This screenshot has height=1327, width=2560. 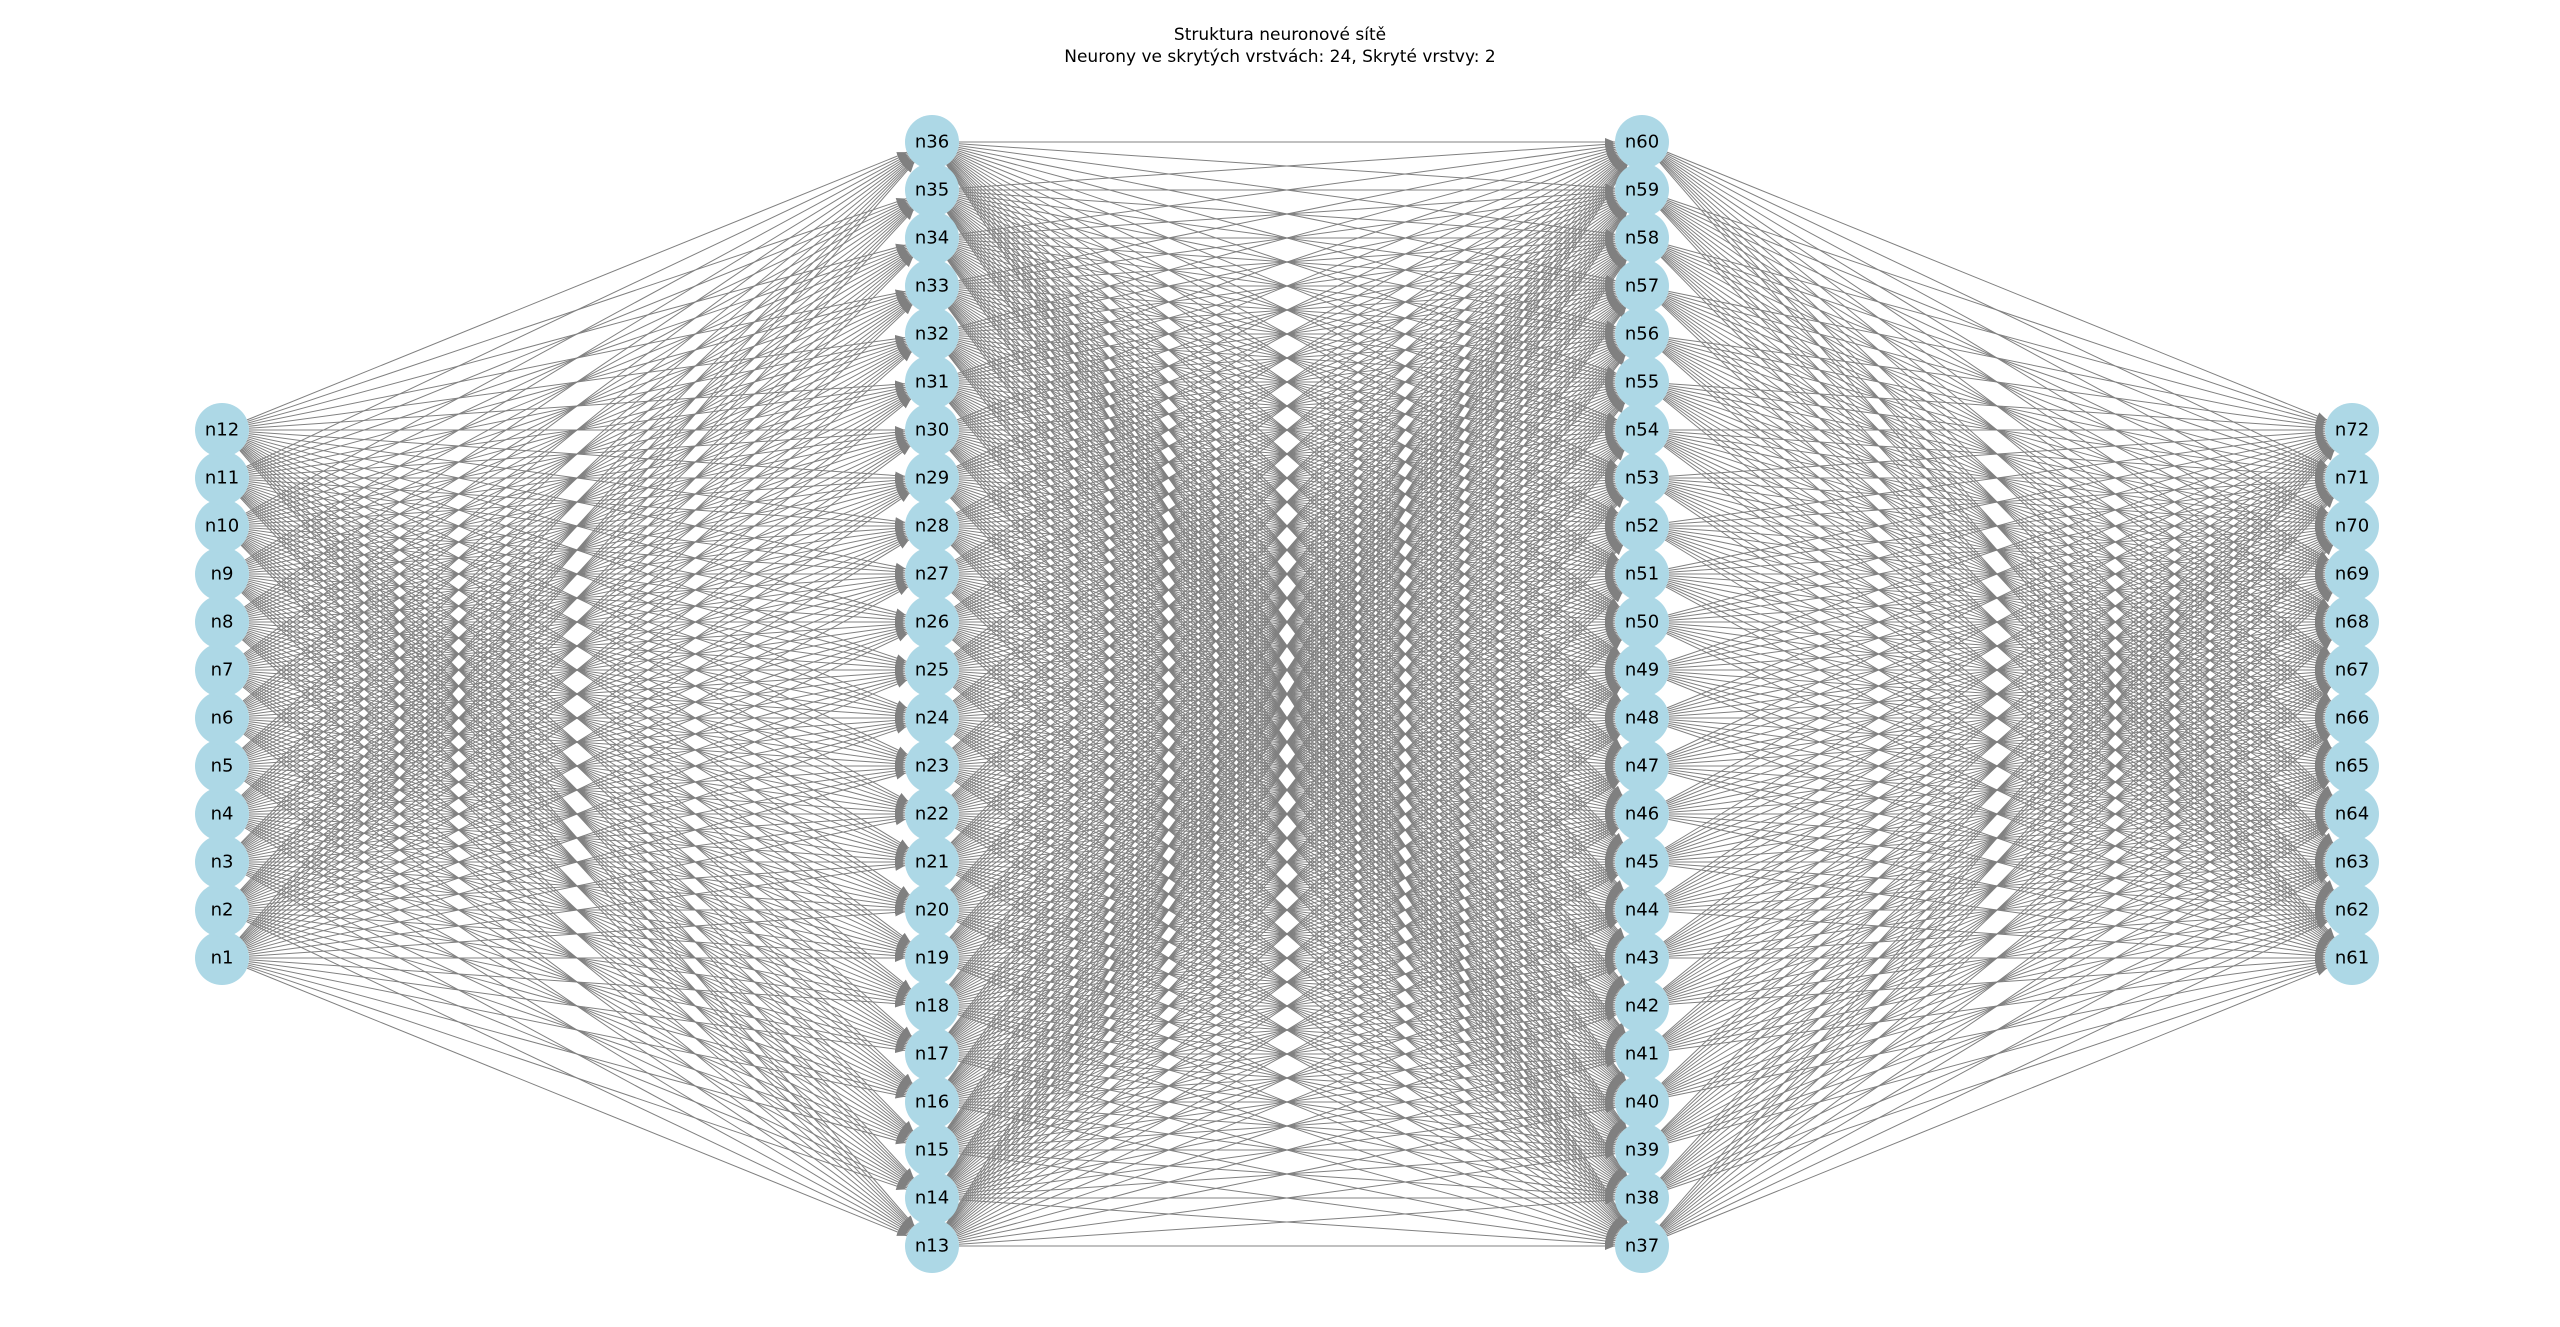 I want to click on node-label: n51, so click(x=1642, y=574).